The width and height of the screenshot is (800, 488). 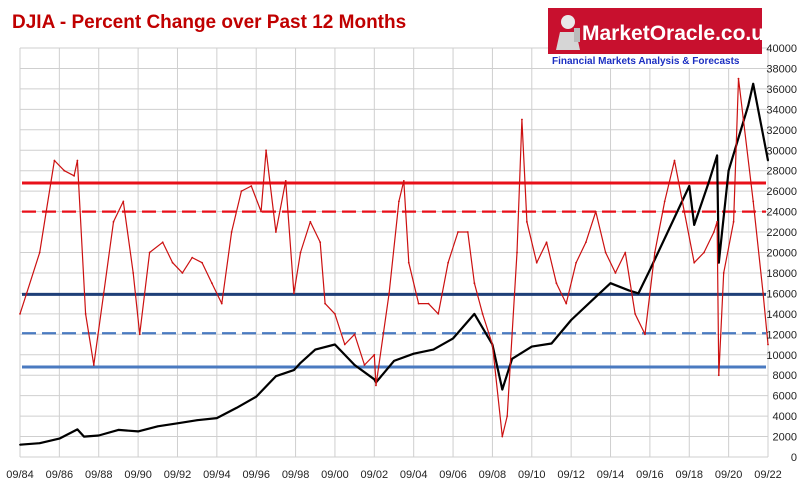 I want to click on y-tick-label-4: 8000, so click(x=785, y=376).